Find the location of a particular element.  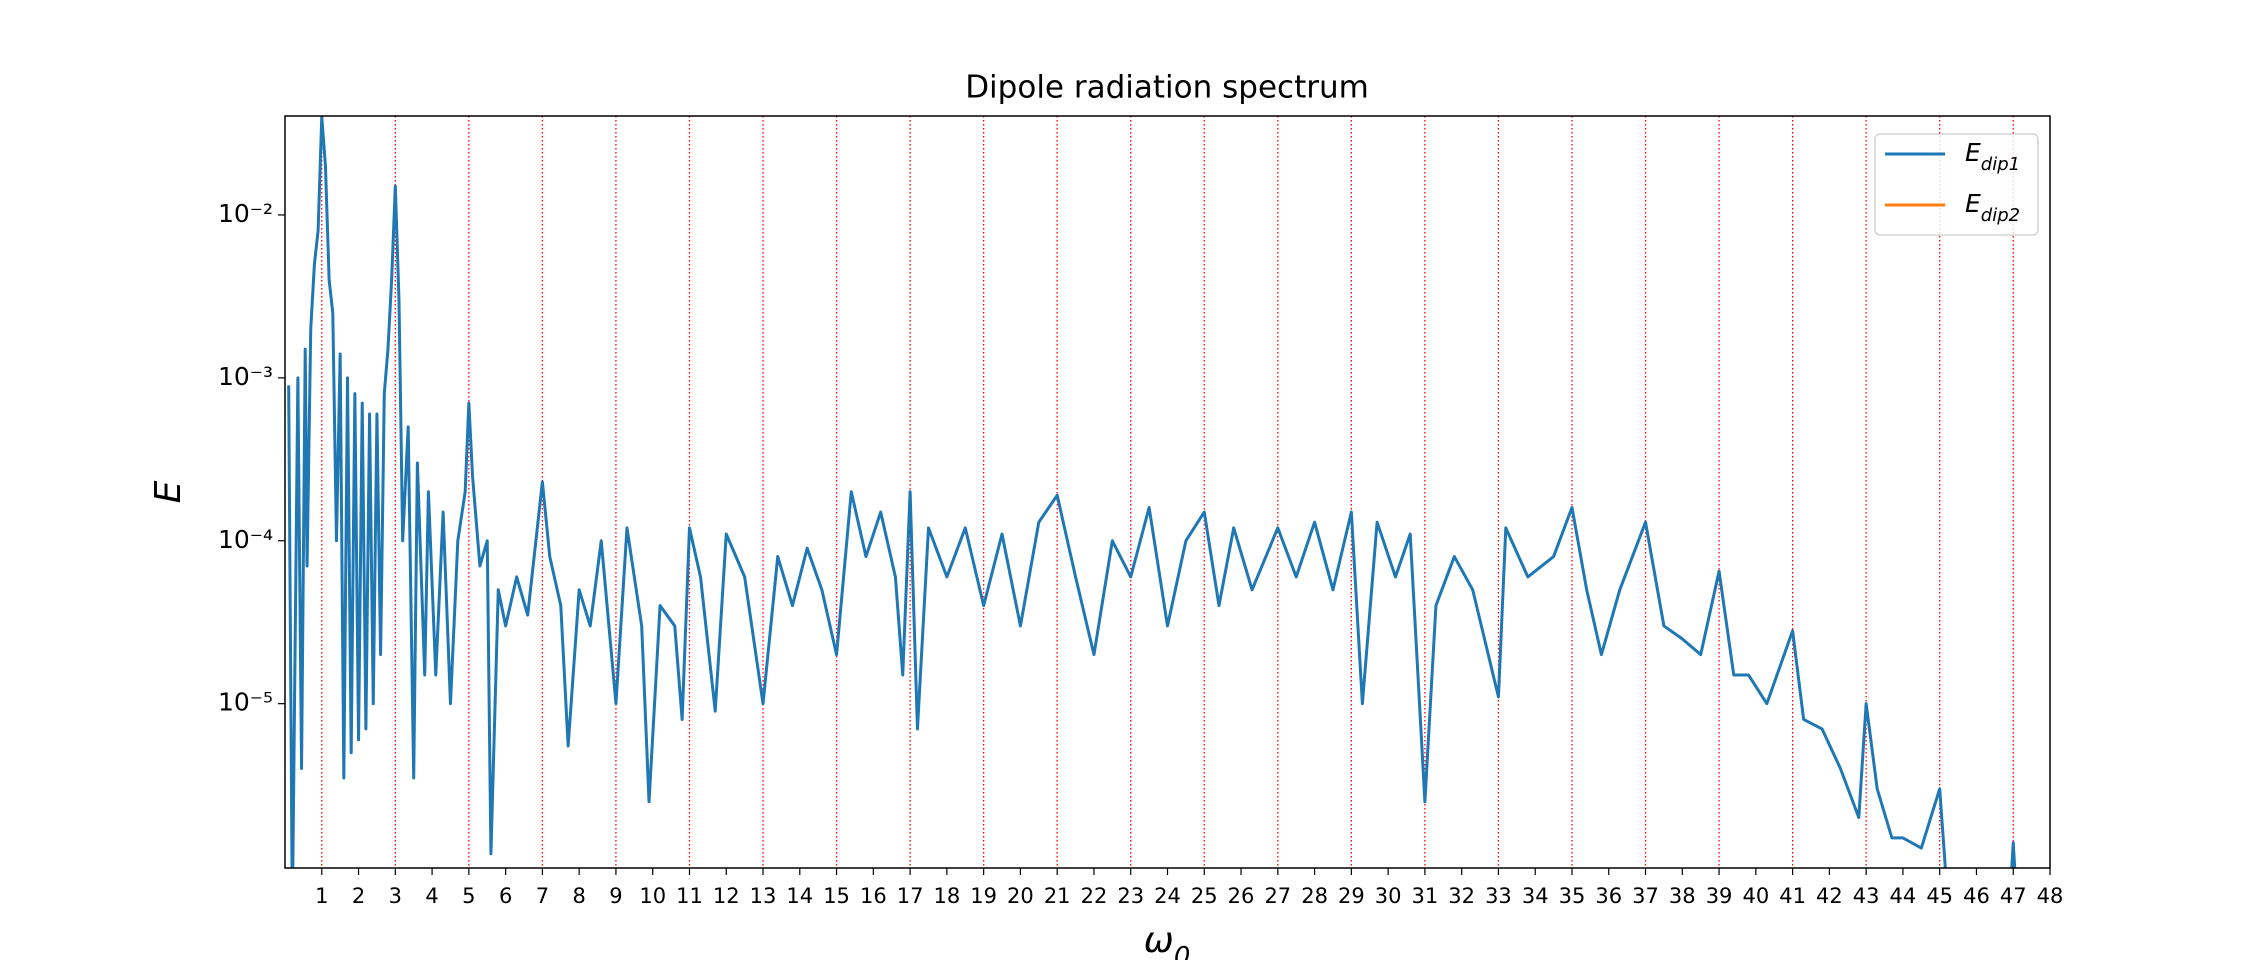

x-tick-label: 11 is located at coordinates (689, 896).